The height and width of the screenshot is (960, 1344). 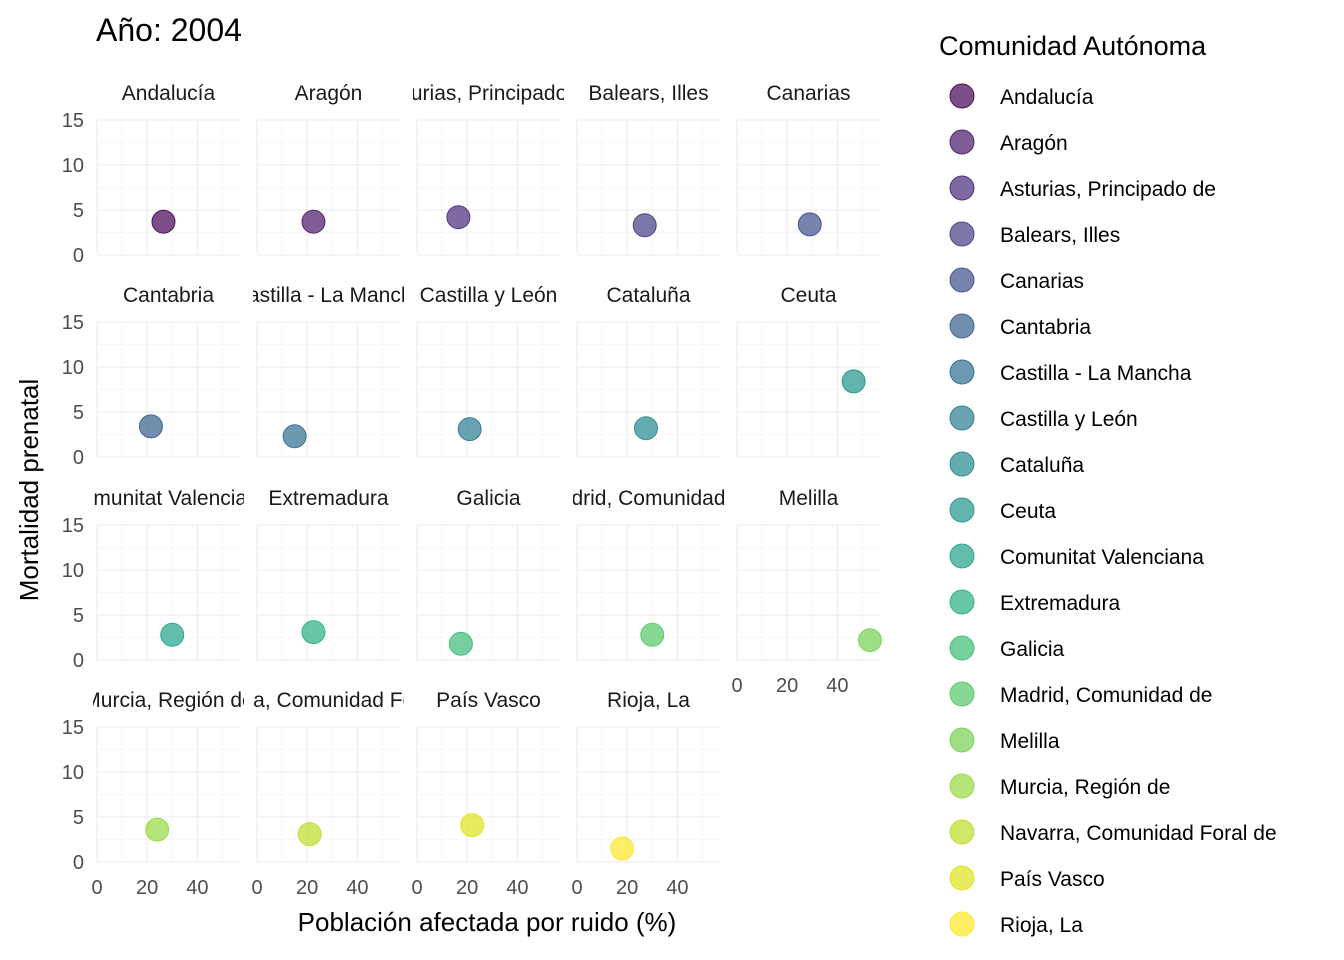 I want to click on facet-panel: Rioja, La 0 20 40, so click(x=645, y=794).